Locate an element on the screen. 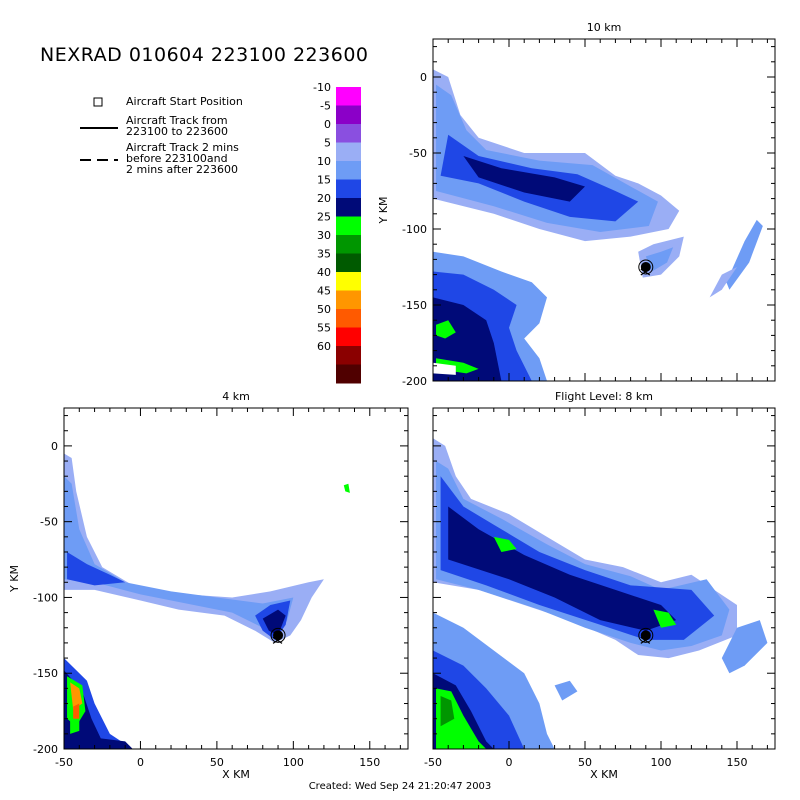 This screenshot has width=800, height=800. created-footer: Created: Wed Sep 24 21:20:47 2003 is located at coordinates (400, 786).